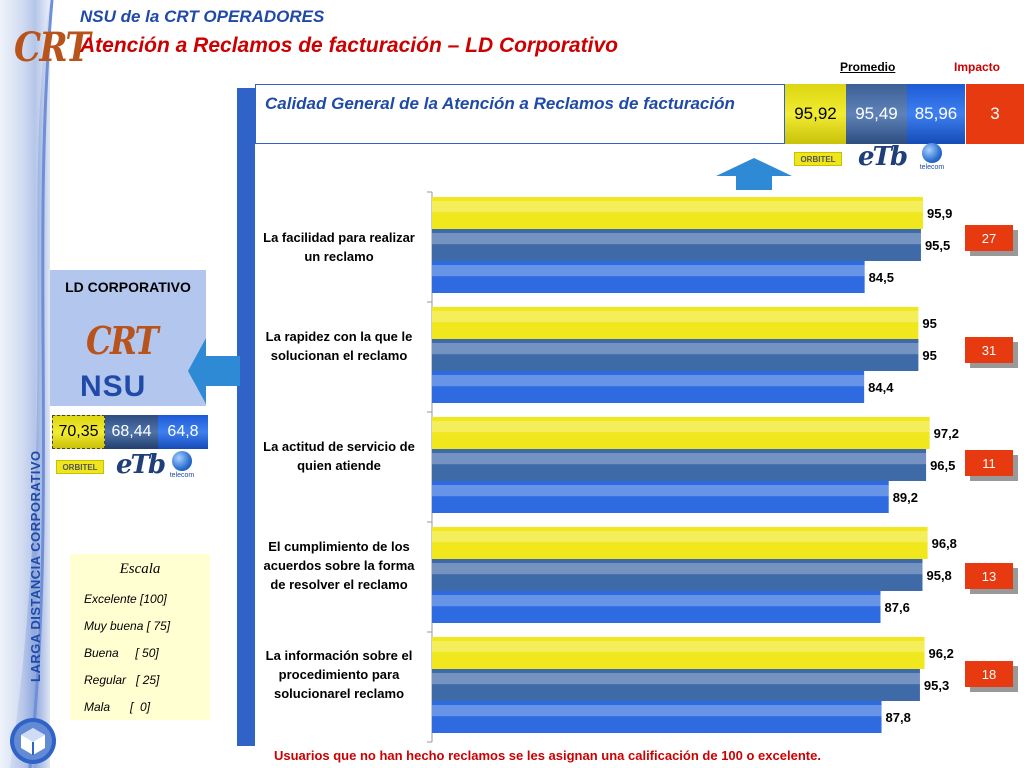 This screenshot has height=768, width=1024. Describe the element at coordinates (989, 463) in the screenshot. I see `impact-badge: 11` at that location.